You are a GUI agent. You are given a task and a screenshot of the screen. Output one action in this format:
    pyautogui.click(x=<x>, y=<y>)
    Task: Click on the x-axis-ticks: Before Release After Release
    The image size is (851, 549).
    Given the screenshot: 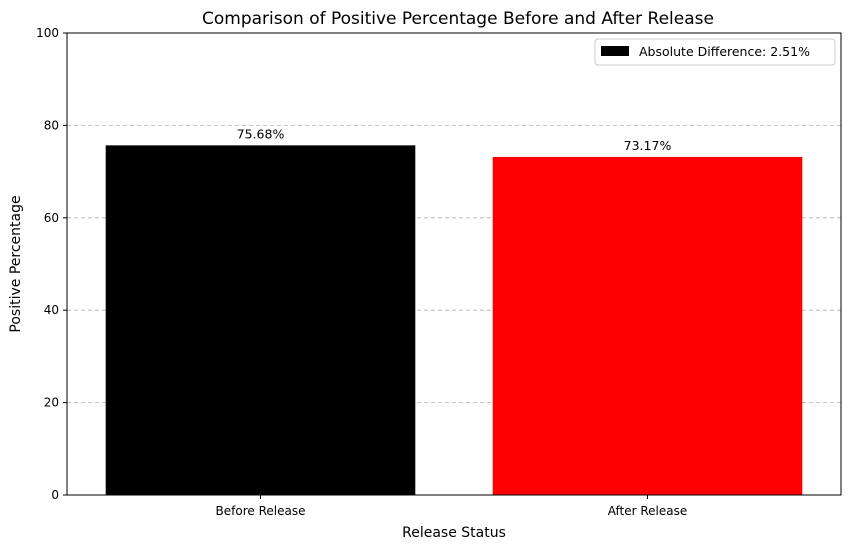 What is the action you would take?
    pyautogui.click(x=452, y=506)
    